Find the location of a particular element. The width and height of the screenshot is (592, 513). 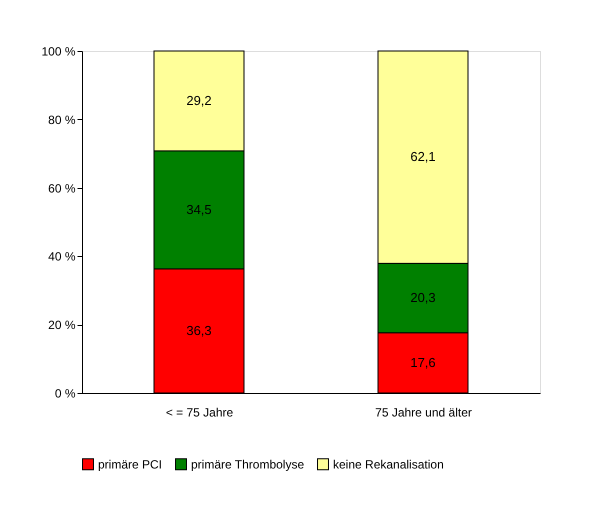

legend-label: primäre Thrombolyse is located at coordinates (247, 464).